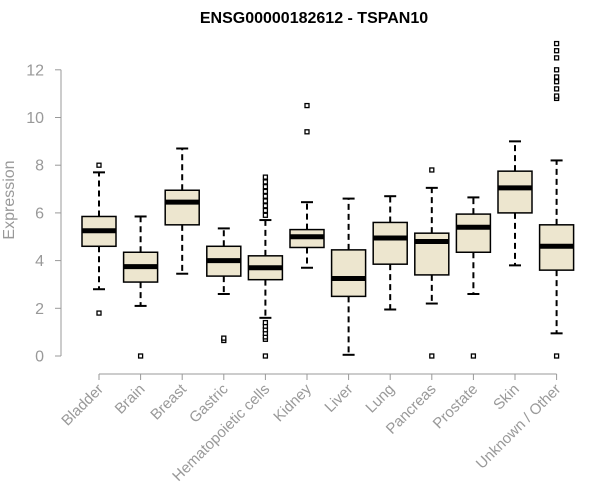 The image size is (600, 500). What do you see at coordinates (556, 199) in the screenshot?
I see `box-unknown-other` at bounding box center [556, 199].